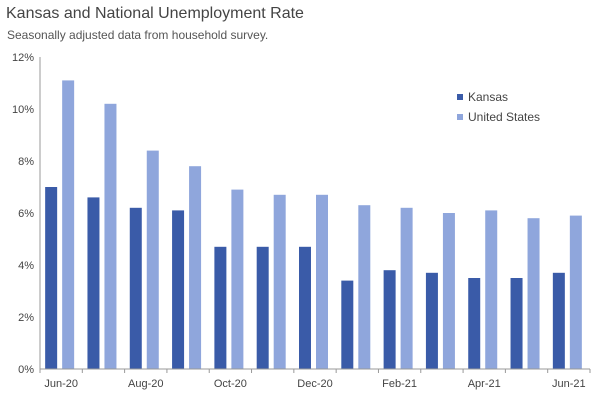 The height and width of the screenshot is (400, 600). I want to click on x-tick-label: Dec-20, so click(314, 384).